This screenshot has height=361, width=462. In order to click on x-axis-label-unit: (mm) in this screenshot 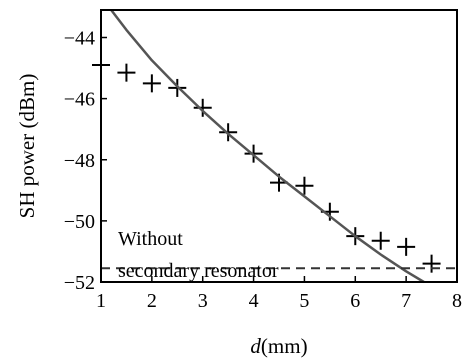, I will do `click(284, 346)`.